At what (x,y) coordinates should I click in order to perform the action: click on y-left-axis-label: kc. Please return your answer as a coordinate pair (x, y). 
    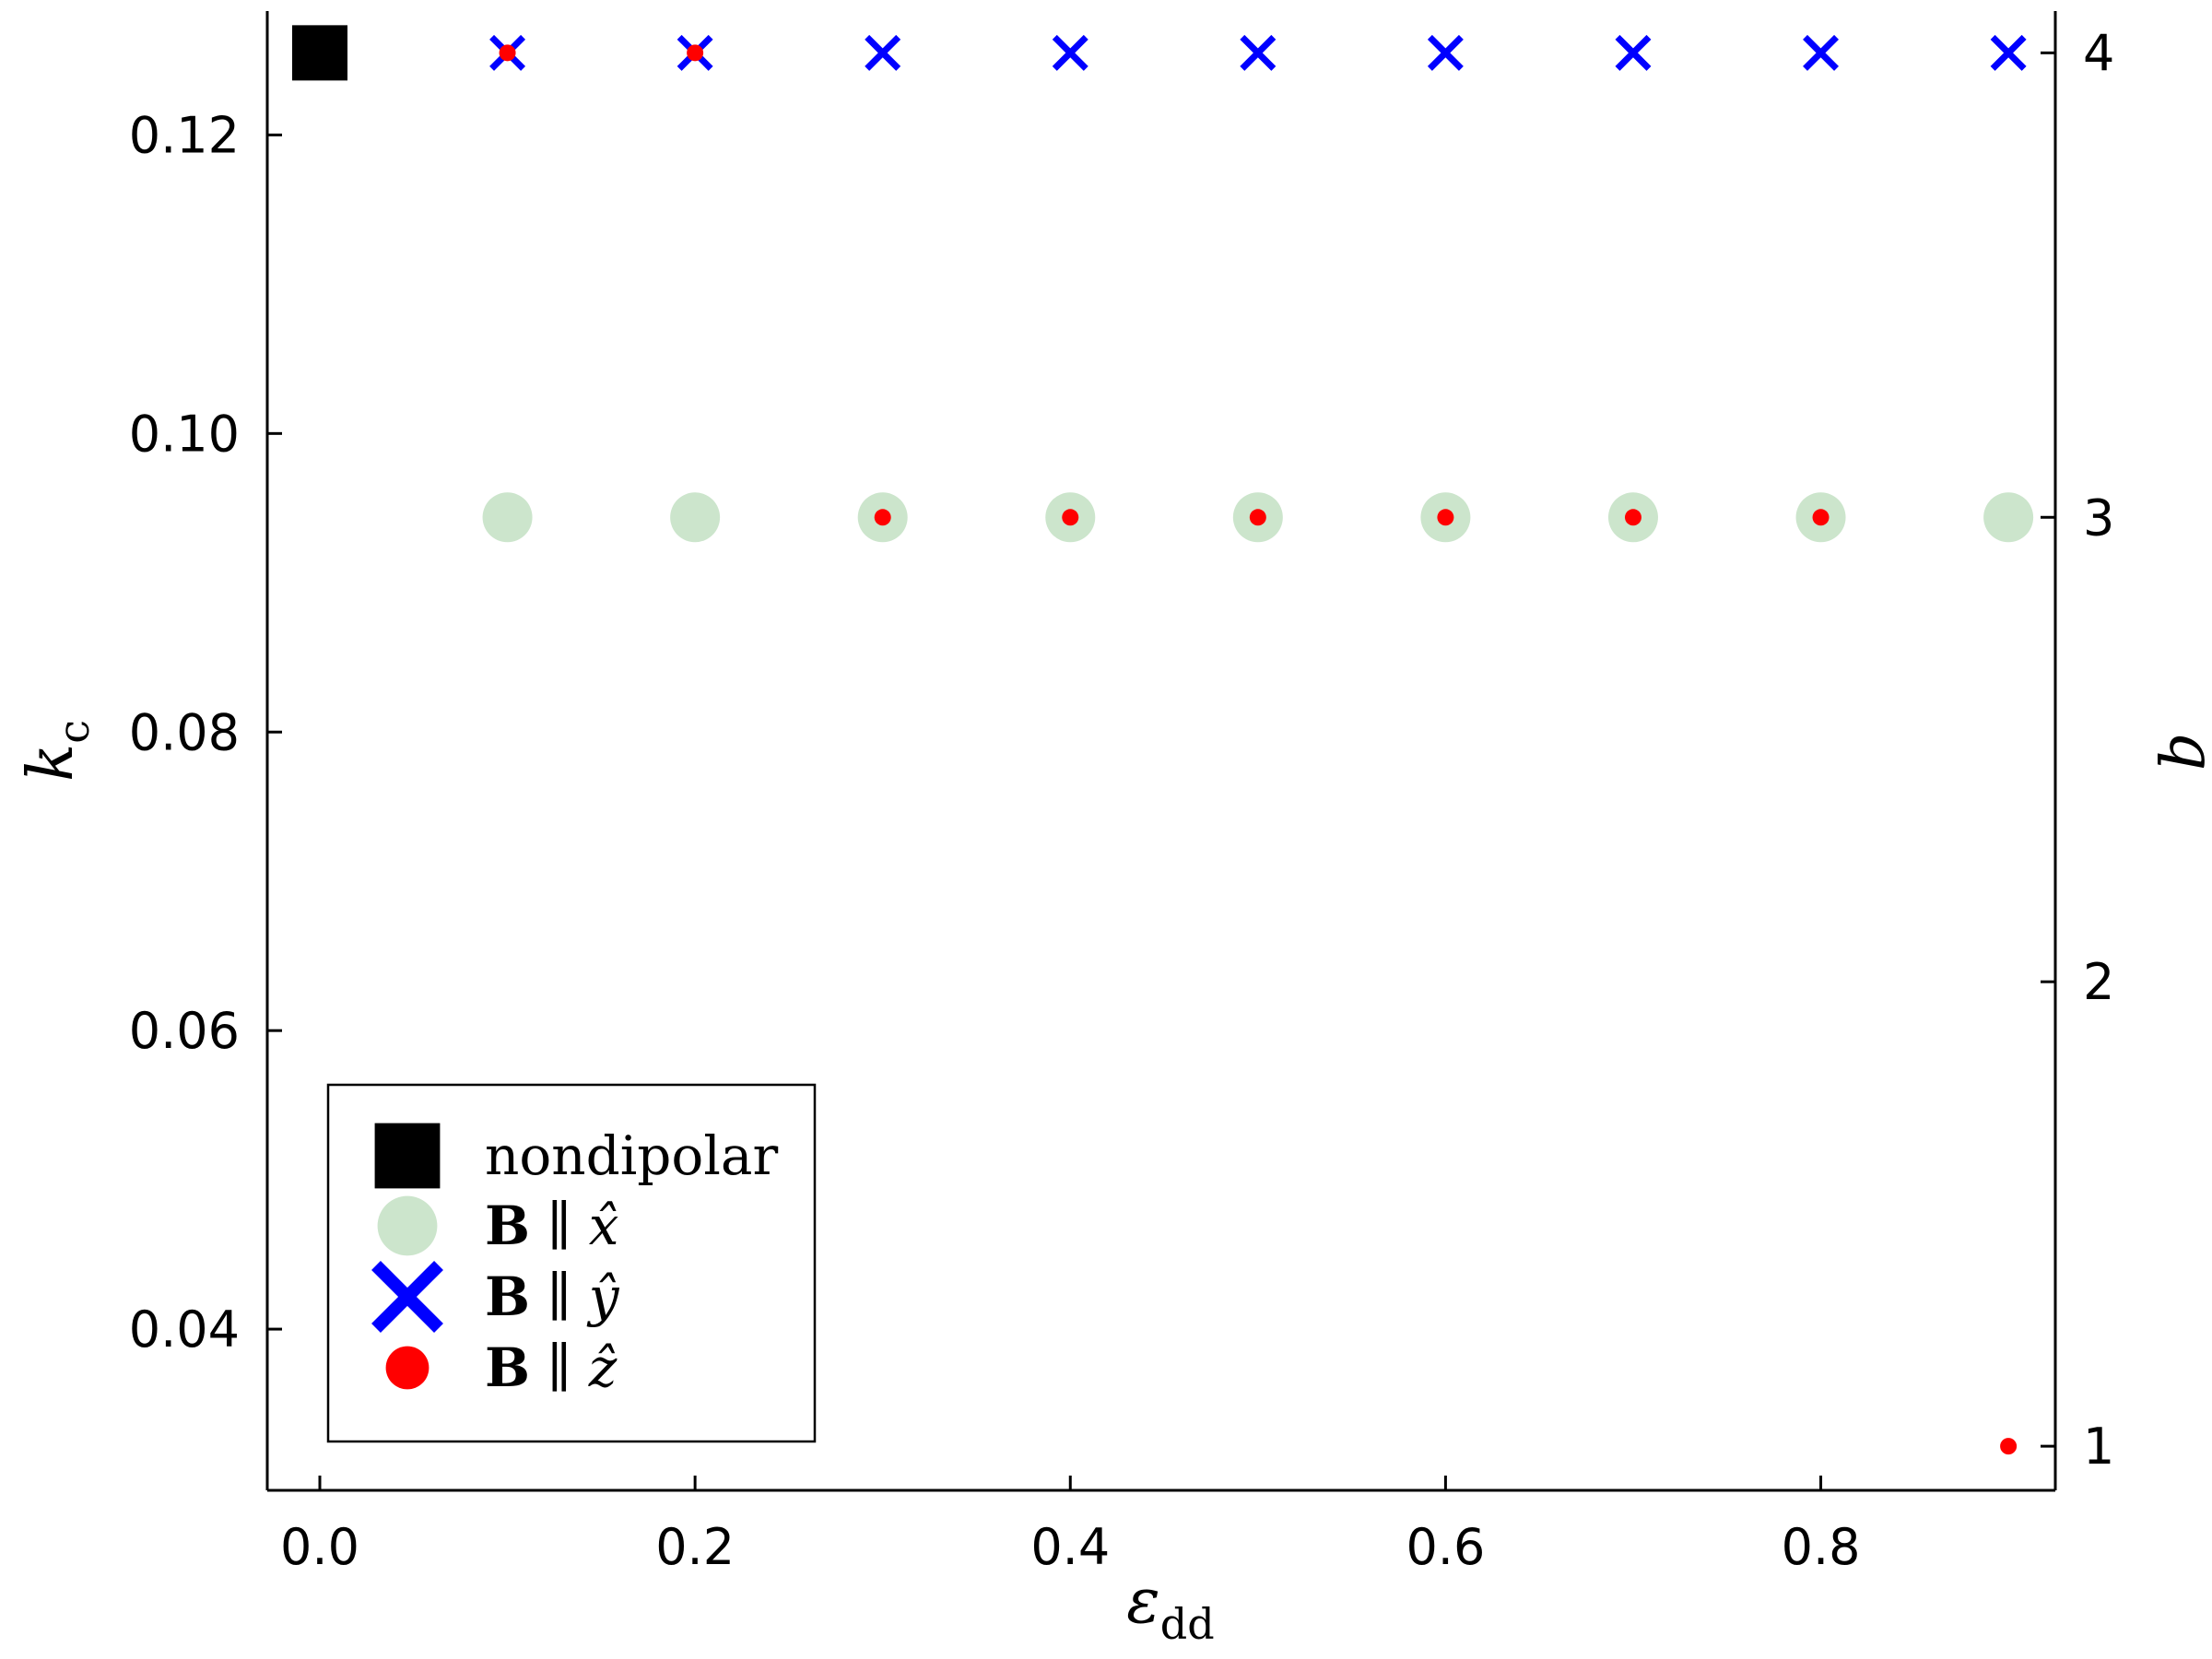
    Looking at the image, I should click on (57, 751).